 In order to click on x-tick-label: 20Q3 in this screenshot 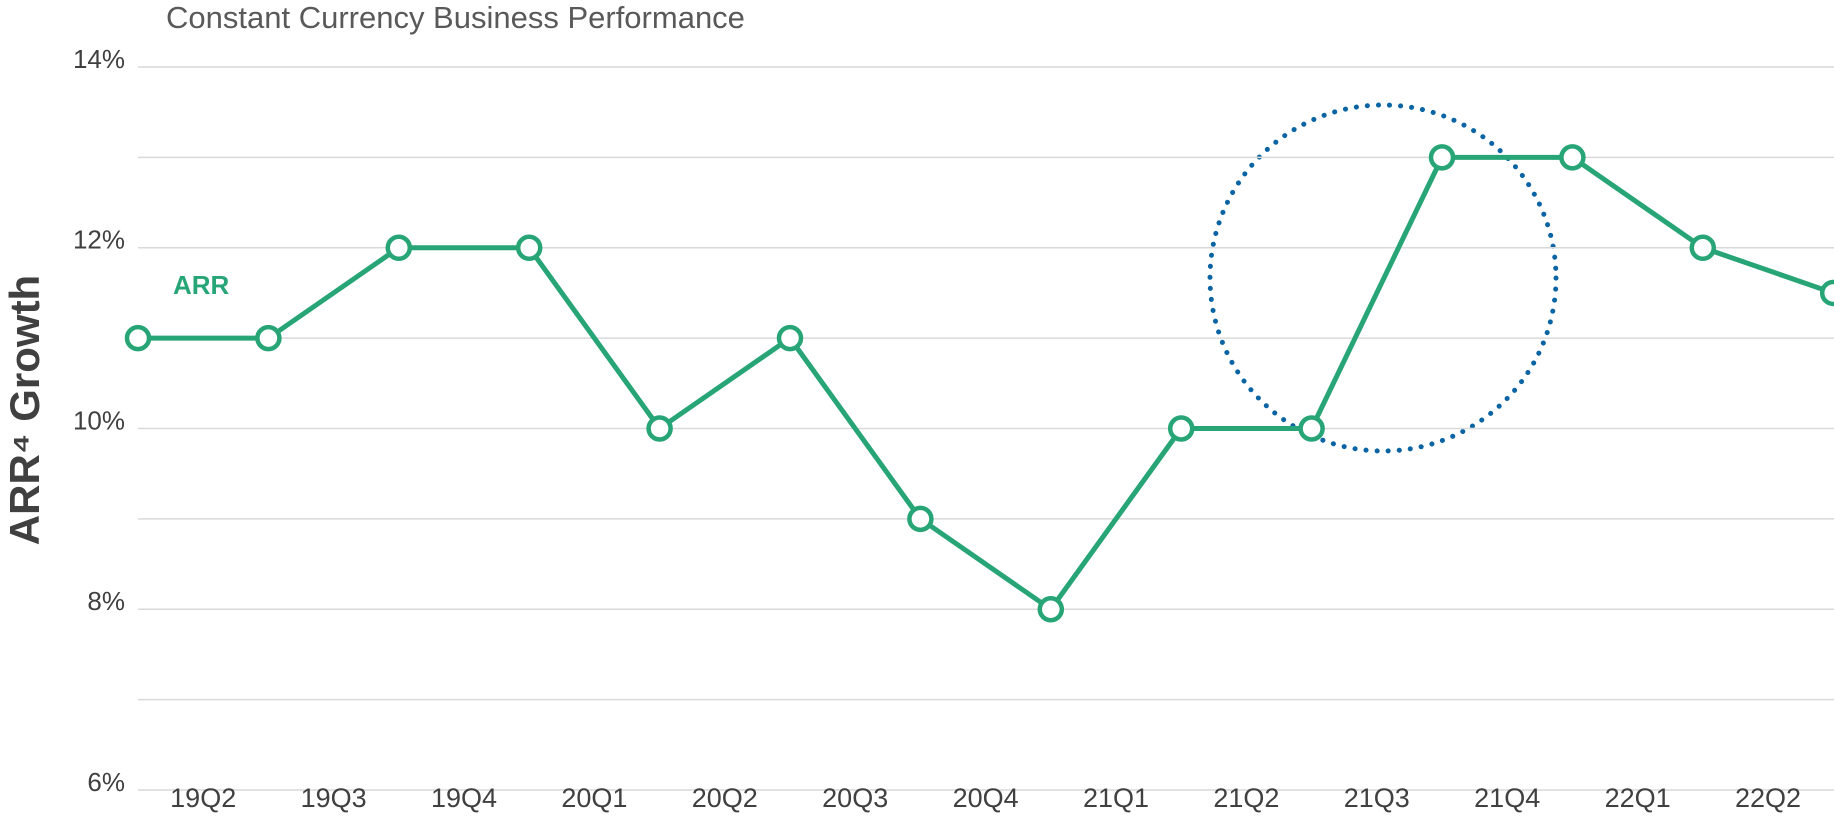, I will do `click(855, 798)`.